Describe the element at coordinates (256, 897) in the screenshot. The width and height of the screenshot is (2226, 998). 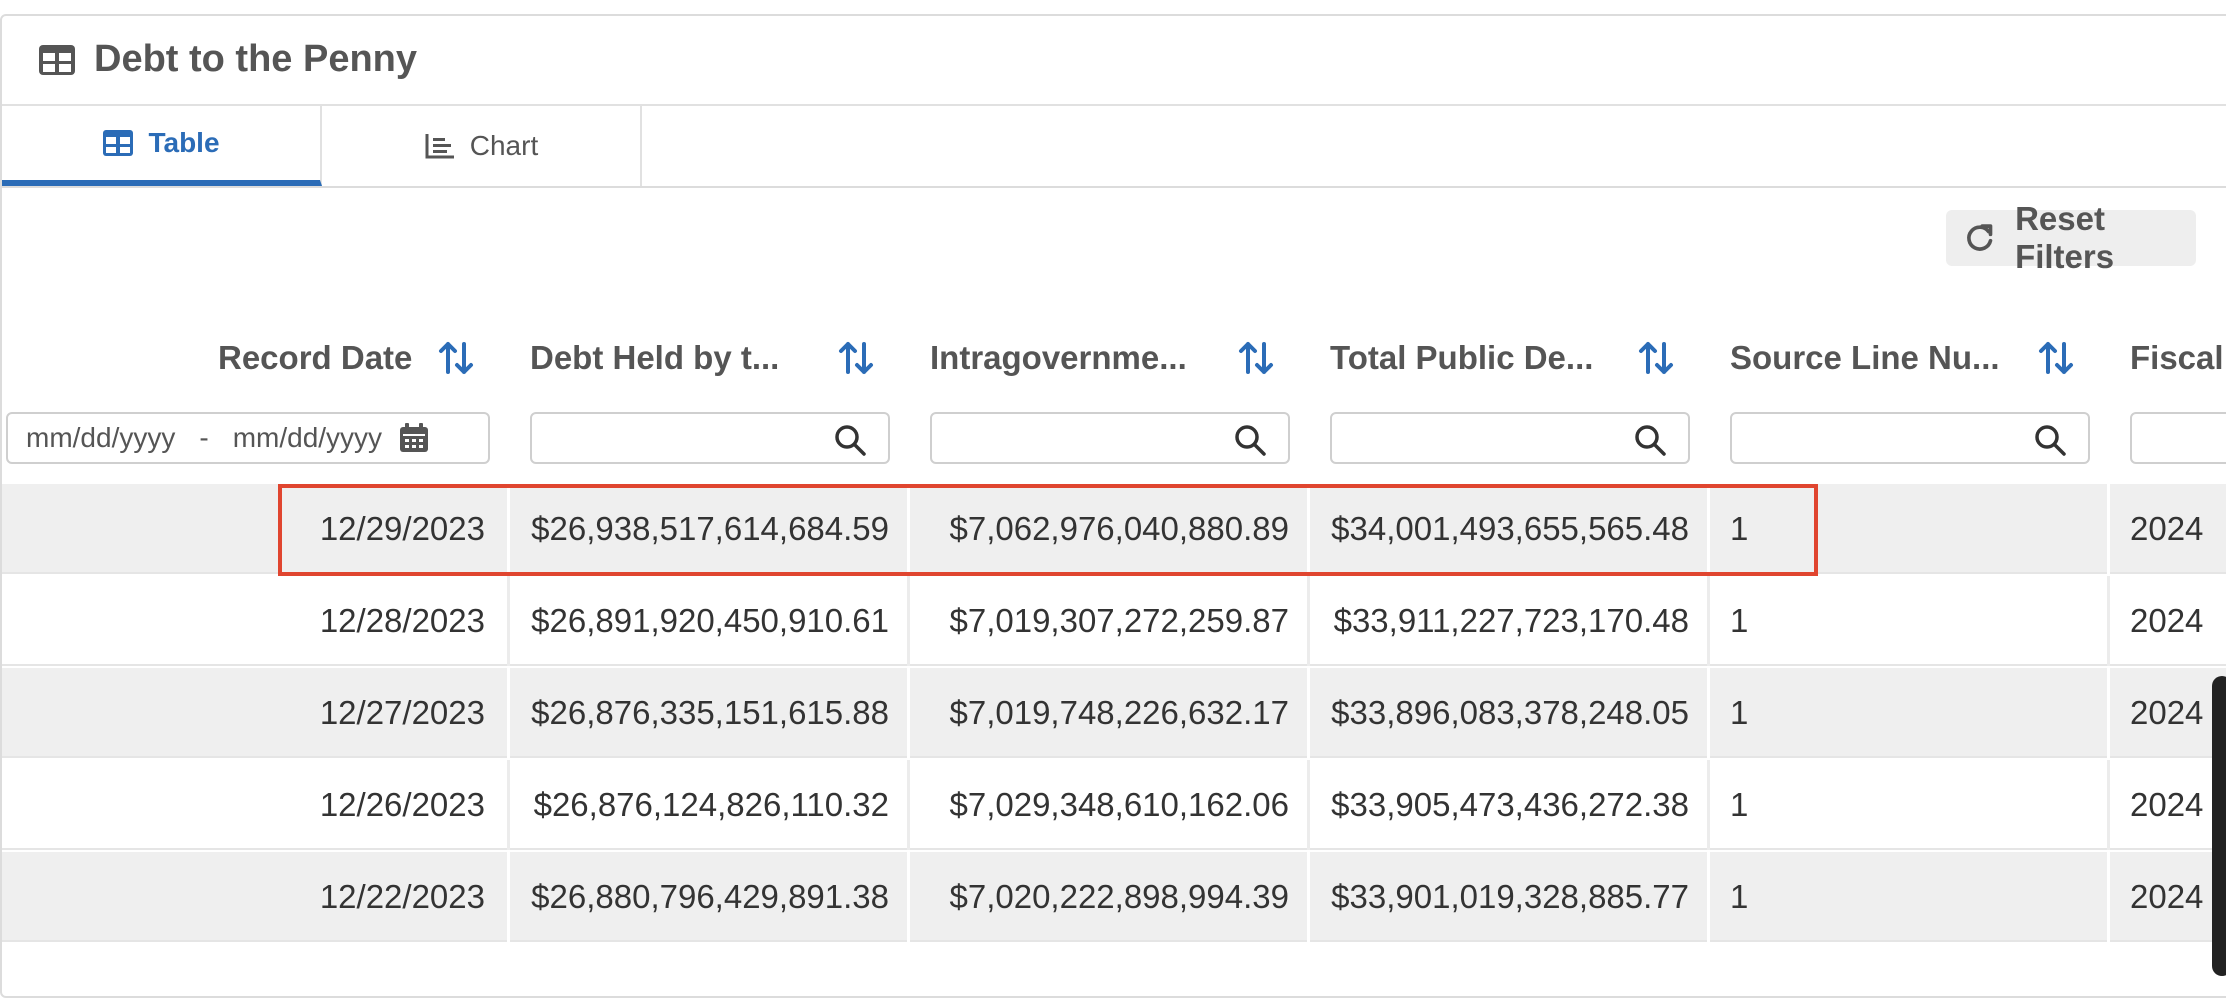
I see `cell-record-date: 12/22/2023` at that location.